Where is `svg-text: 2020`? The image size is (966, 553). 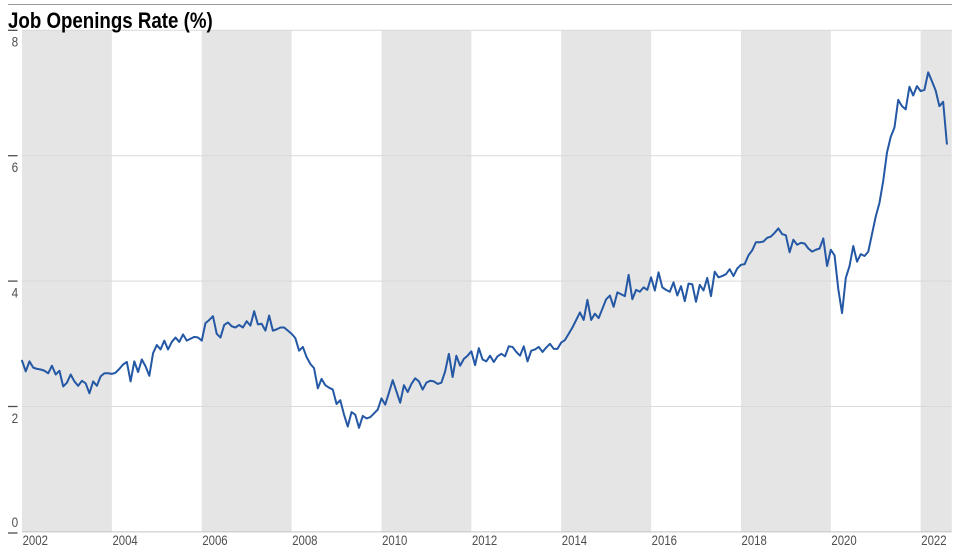 svg-text: 2020 is located at coordinates (843, 540).